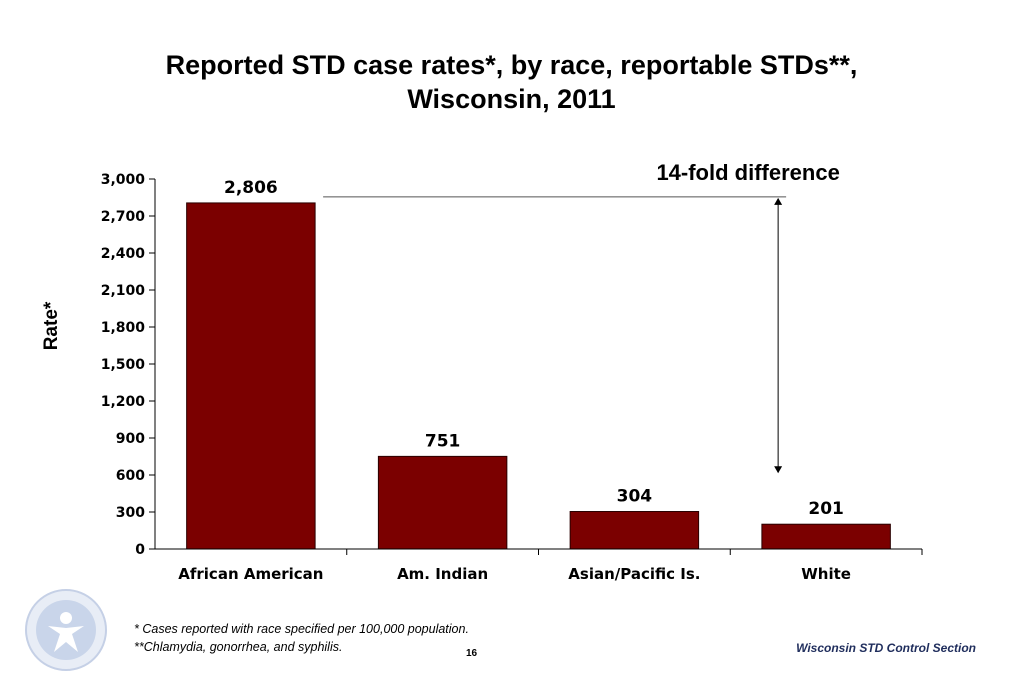 This screenshot has height=682, width=1023. I want to click on bar-value-label: 2,806, so click(251, 188).